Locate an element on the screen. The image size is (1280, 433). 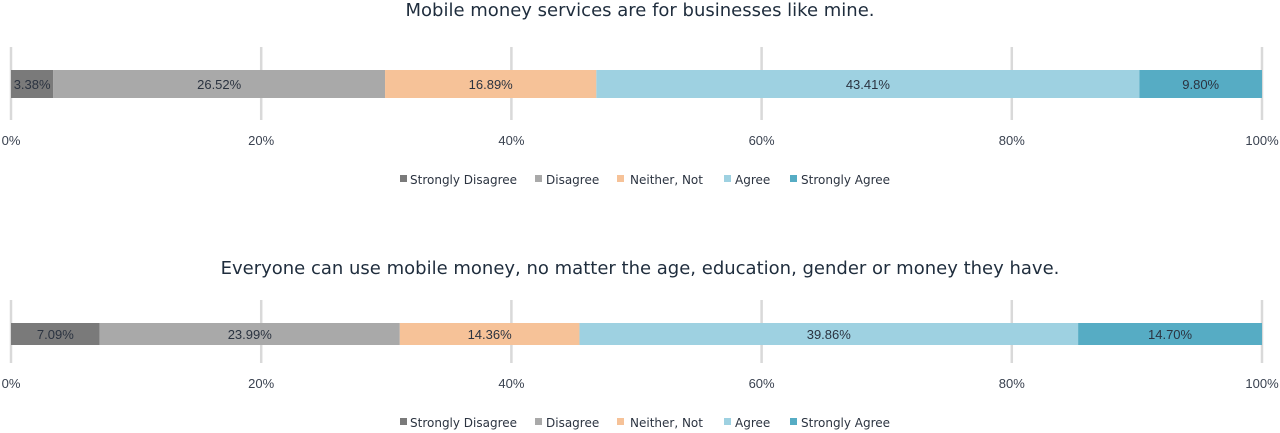
chart-2-x-ticks: 0% 20% 40% 60% 80% 100% is located at coordinates (640, 383).